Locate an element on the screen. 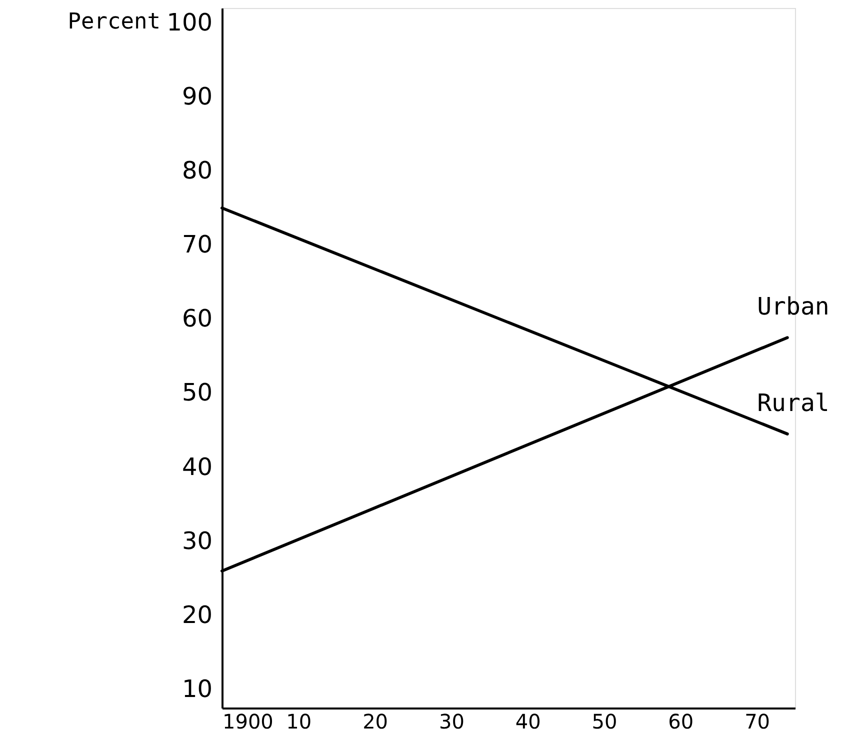 The image size is (843, 737). series-label: Rural is located at coordinates (793, 402).